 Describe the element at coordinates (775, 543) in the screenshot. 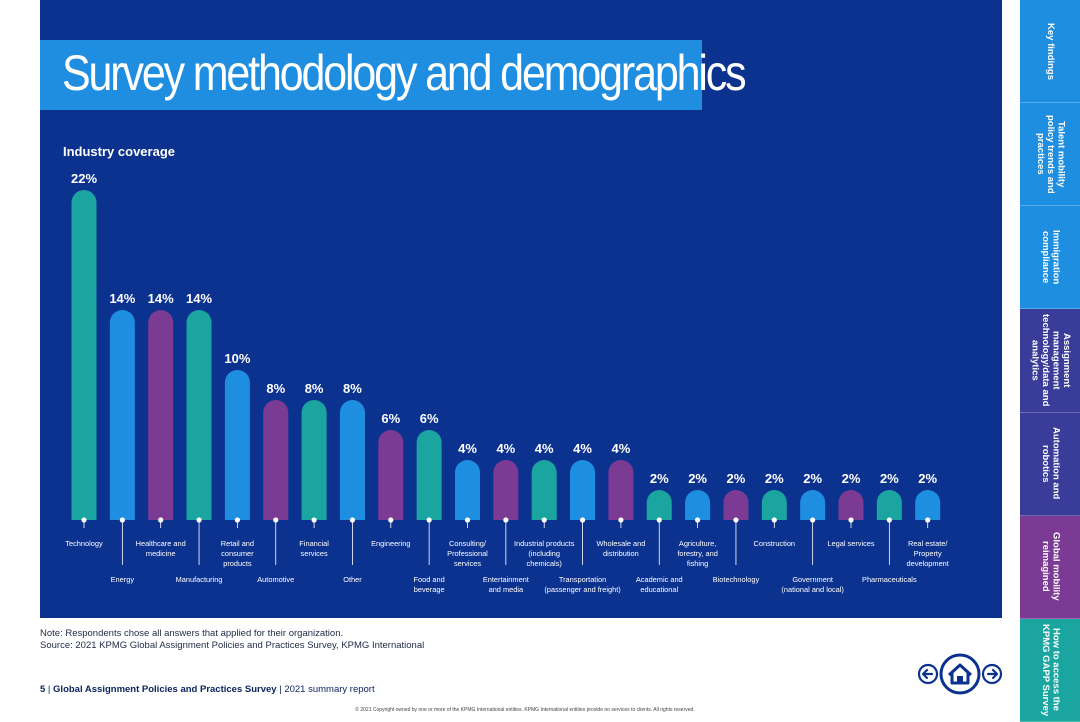

I see `category-label-18: Construction` at that location.